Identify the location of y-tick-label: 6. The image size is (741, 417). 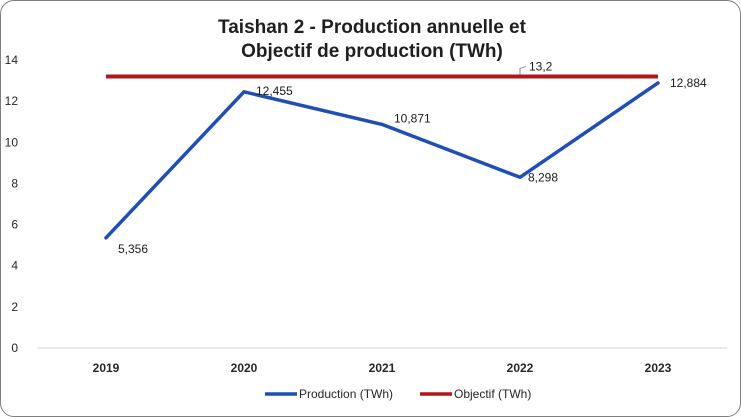
(14, 225).